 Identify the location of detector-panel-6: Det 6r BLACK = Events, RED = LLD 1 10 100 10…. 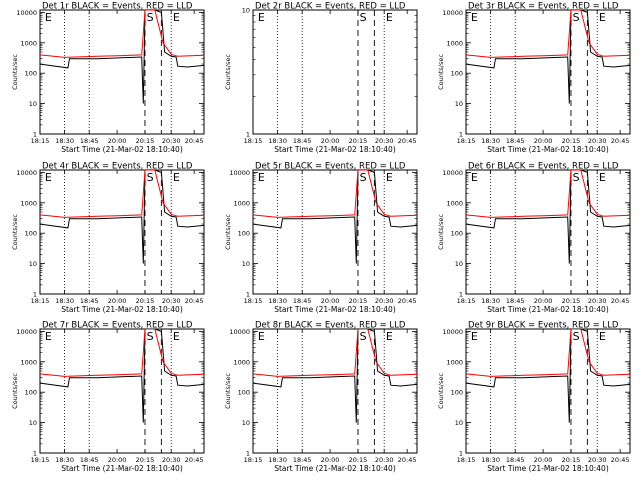
(534, 238).